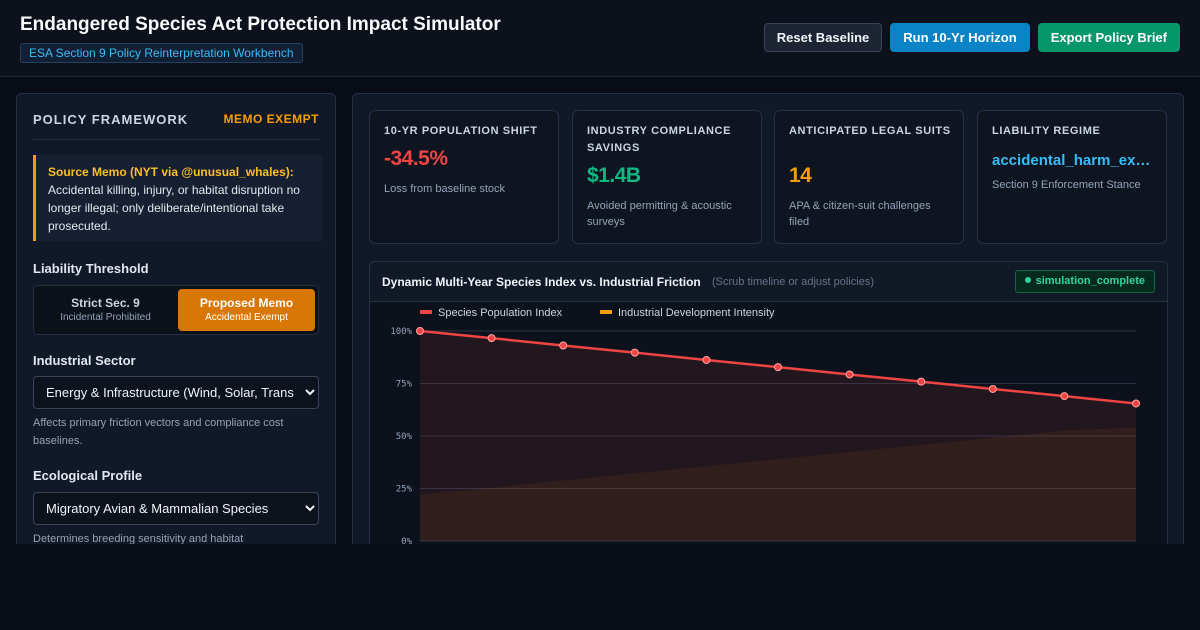 This screenshot has width=1200, height=630. What do you see at coordinates (800, 175) in the screenshot?
I see `kpi-value: 14` at bounding box center [800, 175].